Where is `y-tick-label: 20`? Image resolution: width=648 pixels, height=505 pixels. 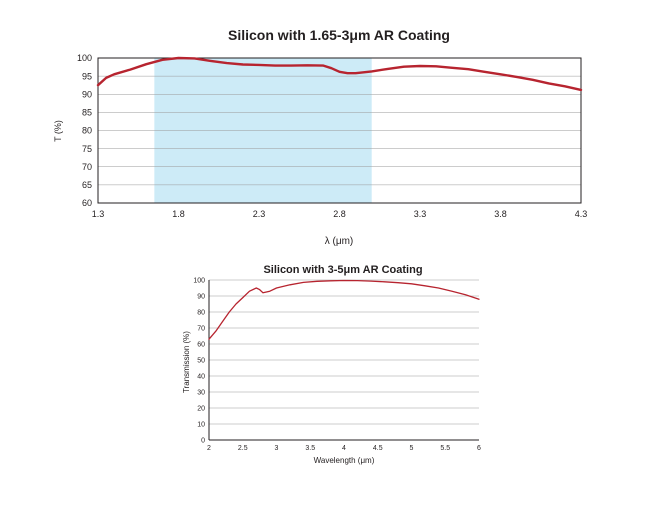 y-tick-label: 20 is located at coordinates (201, 408).